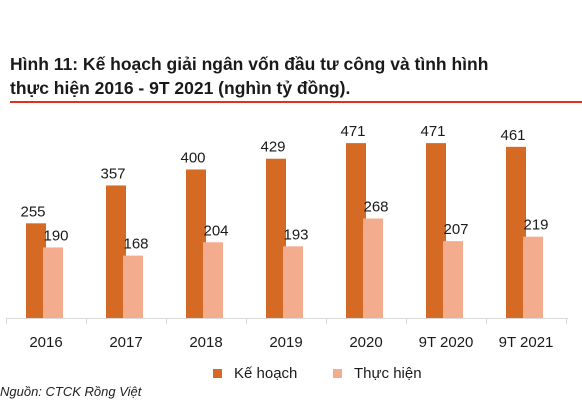 The height and width of the screenshot is (414, 582). Describe the element at coordinates (192, 157) in the screenshot. I see `data-label: 400` at that location.